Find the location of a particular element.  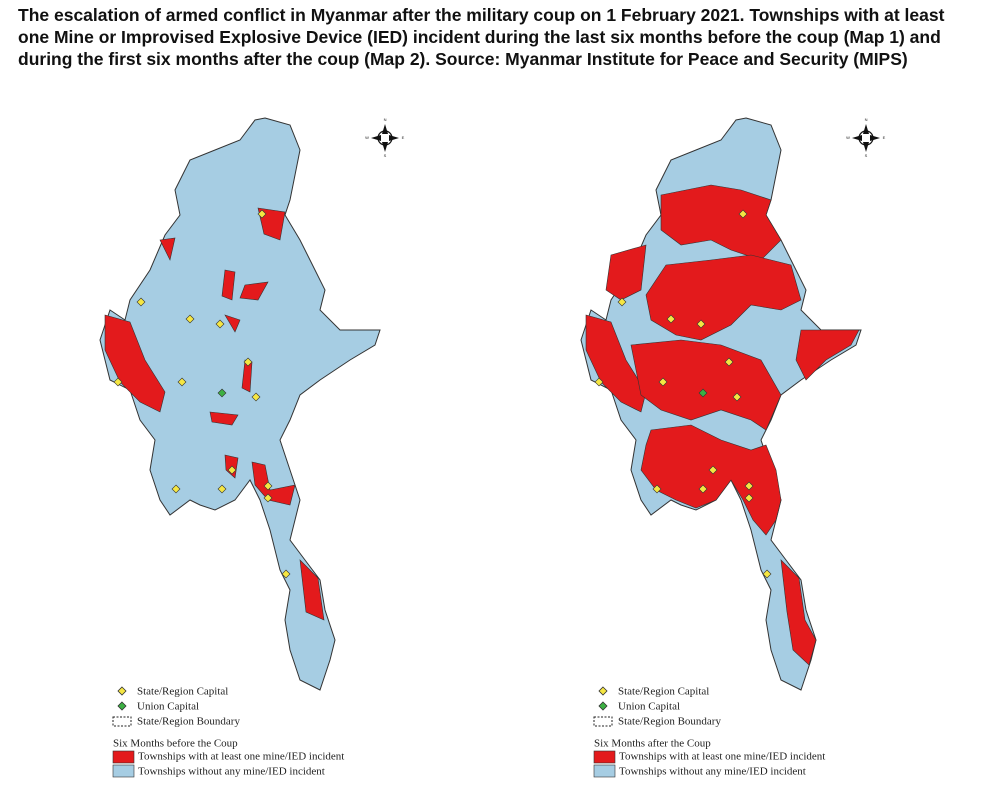

legend-heading: Six Months before the Coup is located at coordinates (175, 744).